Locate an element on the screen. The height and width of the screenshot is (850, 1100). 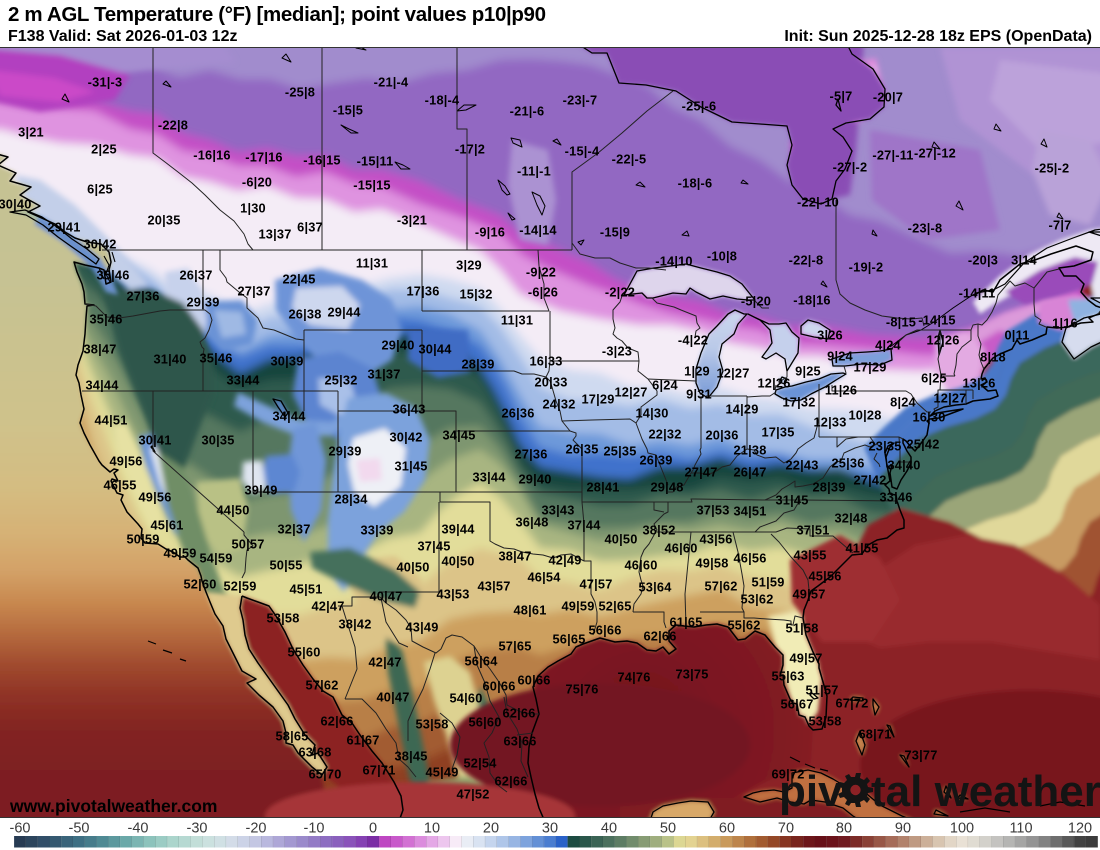
svg-text: -5|20 is located at coordinates (756, 301).